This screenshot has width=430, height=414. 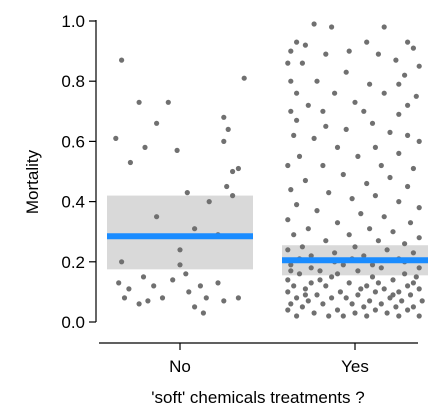 What do you see at coordinates (32, 181) in the screenshot?
I see `y-axis-title: Mortality` at bounding box center [32, 181].